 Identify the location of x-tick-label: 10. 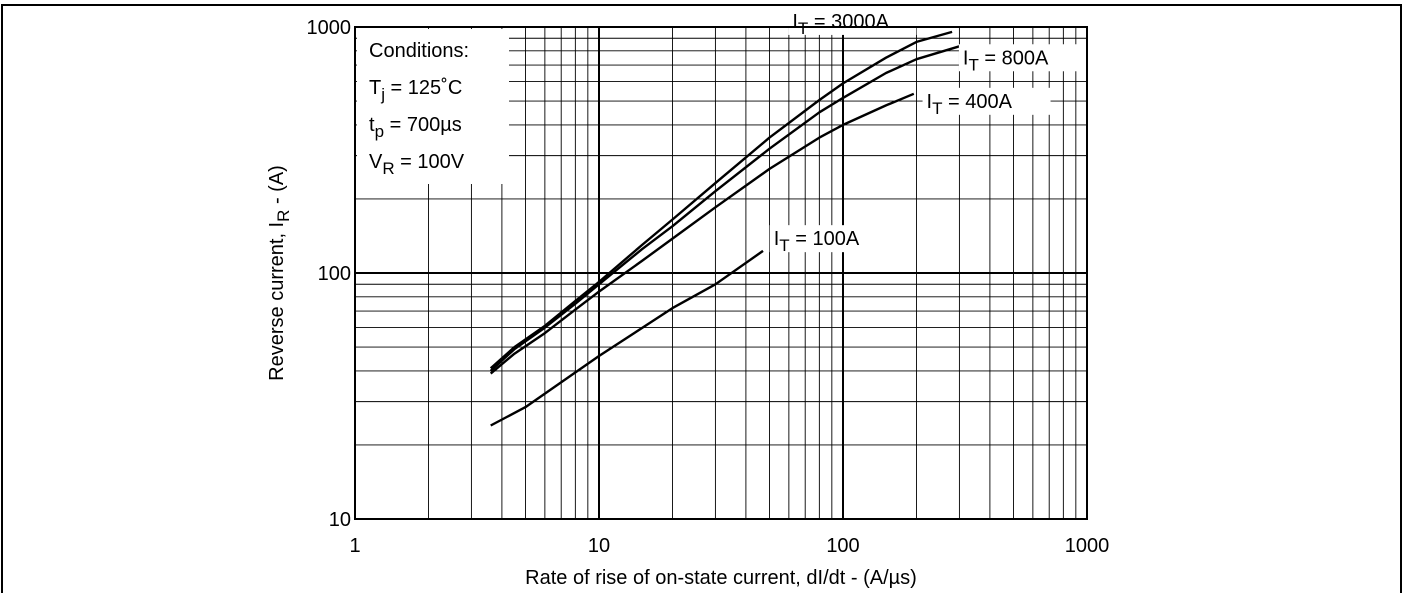
(599, 546).